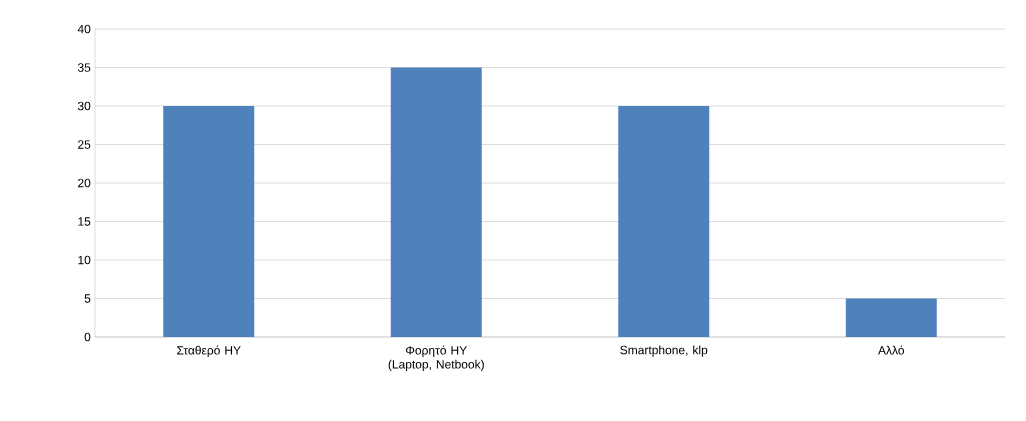 The height and width of the screenshot is (421, 1026). I want to click on y-tick-label: 25, so click(84, 144).